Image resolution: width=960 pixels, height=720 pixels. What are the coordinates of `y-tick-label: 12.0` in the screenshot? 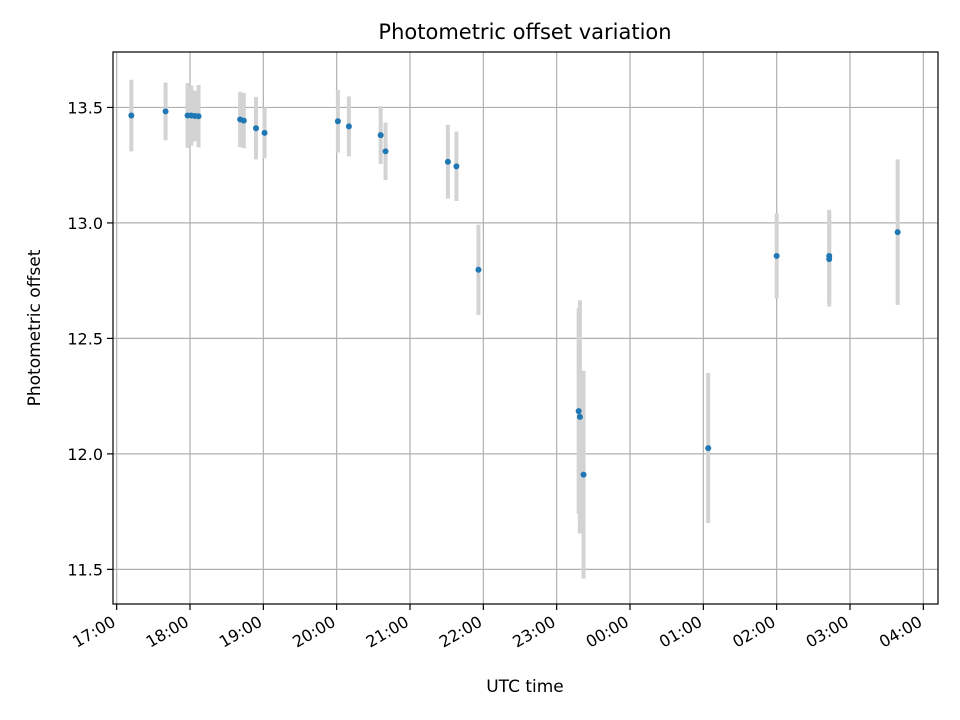 It's located at (85, 454).